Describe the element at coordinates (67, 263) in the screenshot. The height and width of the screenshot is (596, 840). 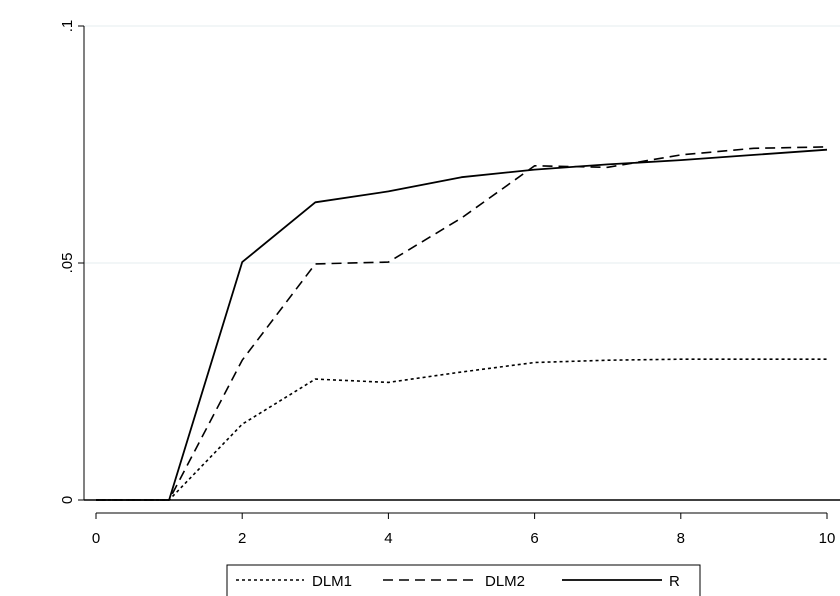
I see `y-tick-label-1: .05` at that location.